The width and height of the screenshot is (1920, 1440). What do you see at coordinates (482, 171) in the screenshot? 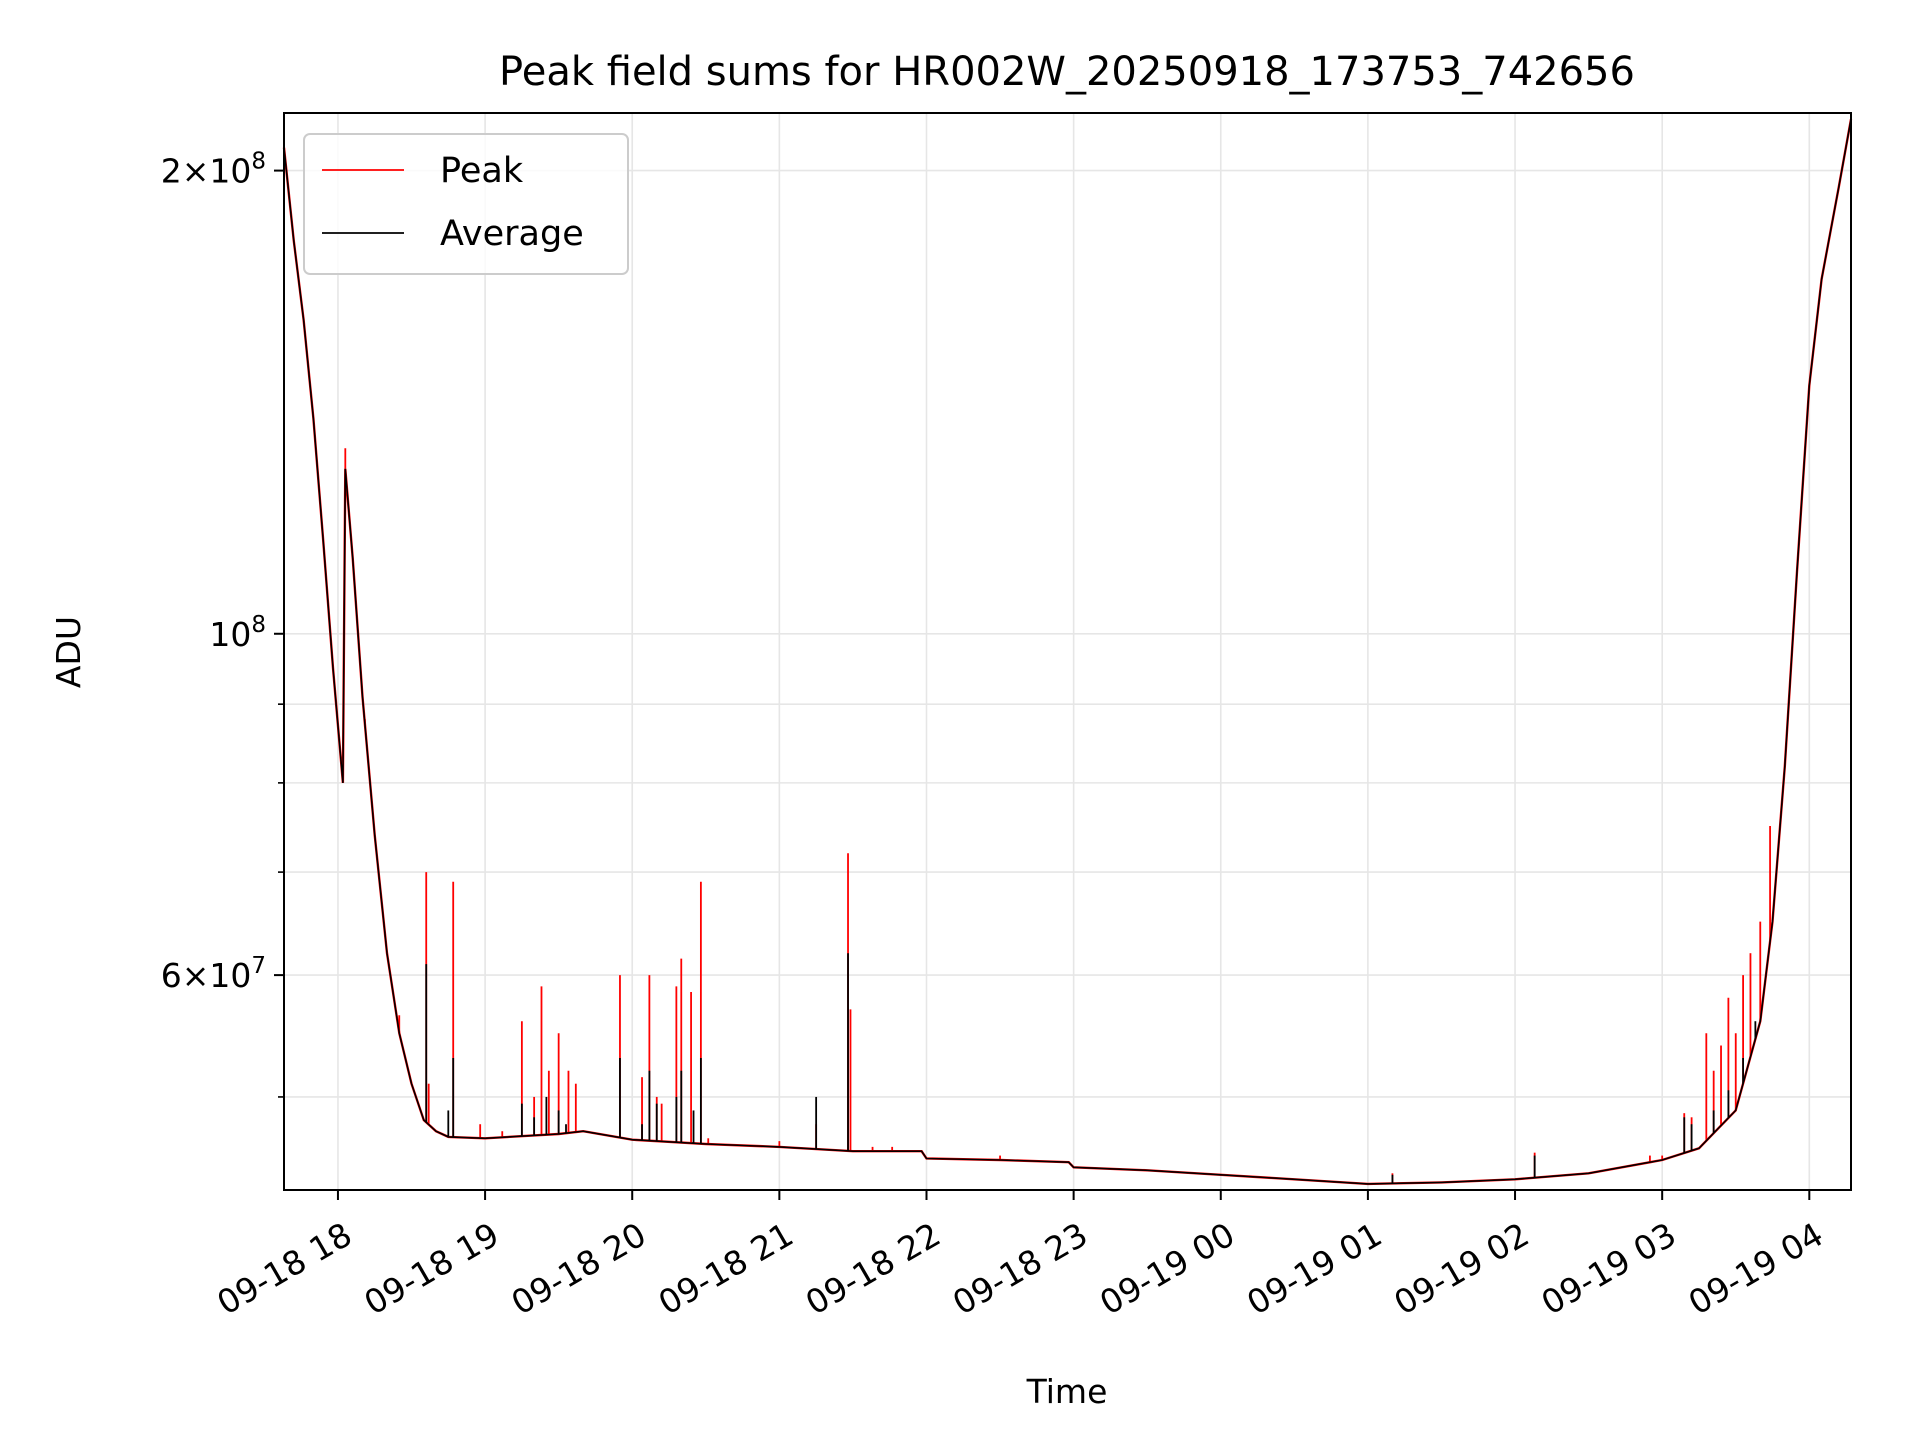
I see `legend-peak-label: Peak` at bounding box center [482, 171].